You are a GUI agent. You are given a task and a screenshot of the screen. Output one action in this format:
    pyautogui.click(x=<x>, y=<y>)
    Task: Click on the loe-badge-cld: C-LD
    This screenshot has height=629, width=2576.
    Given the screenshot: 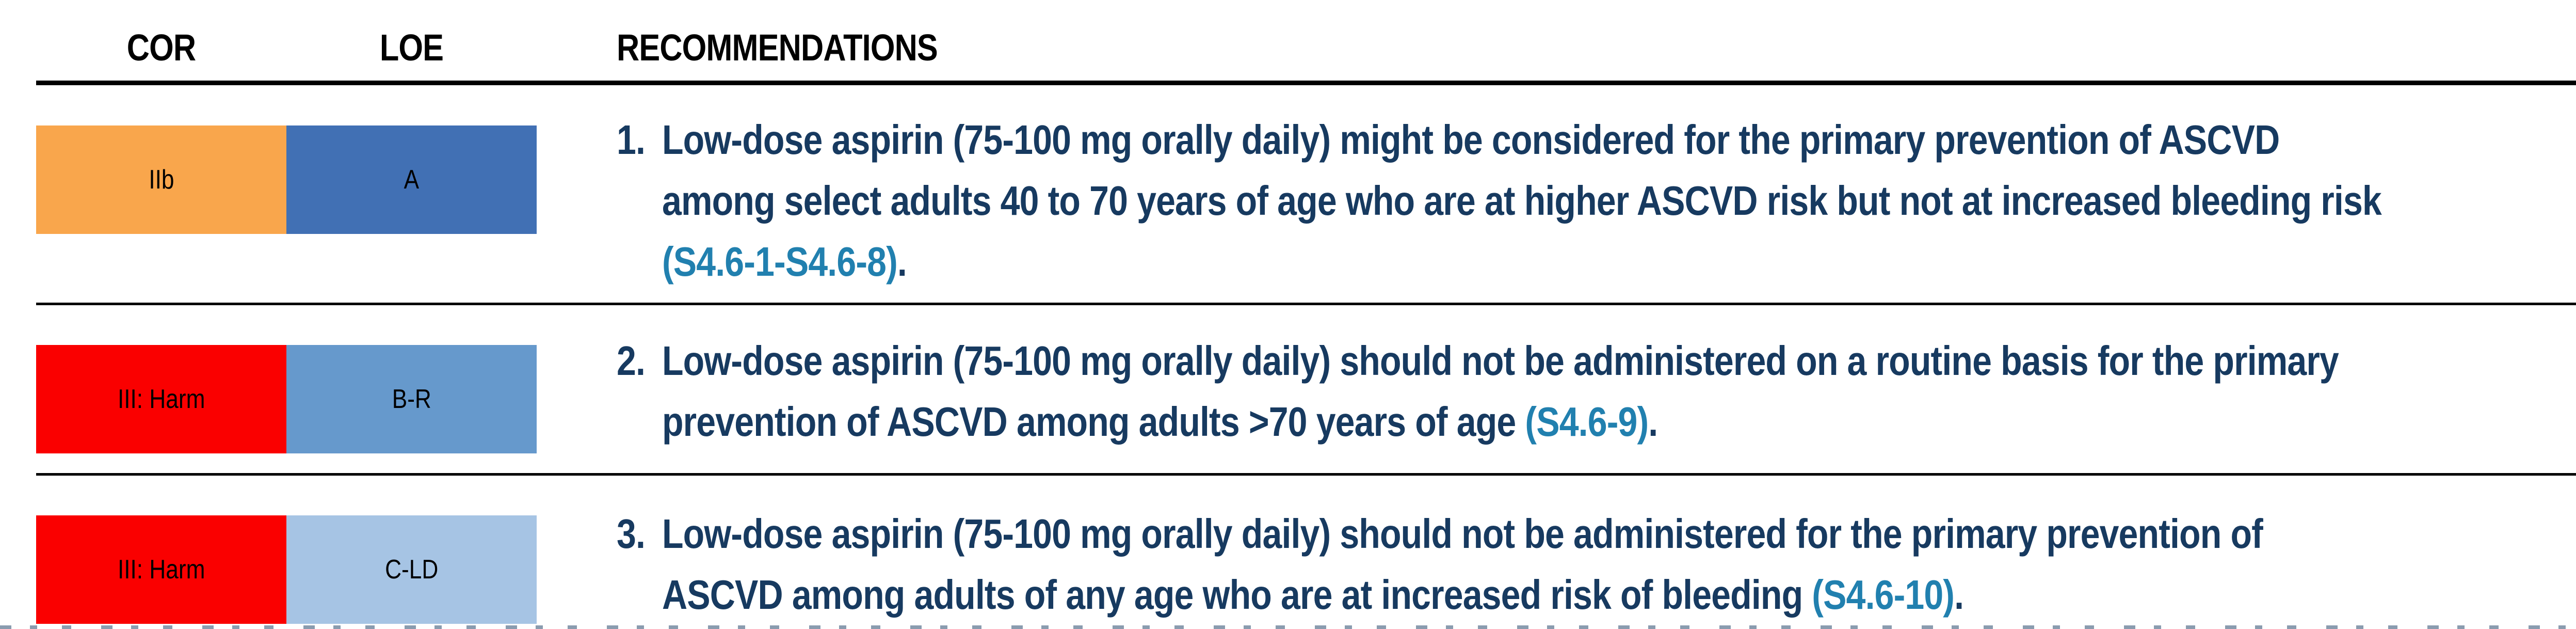 What is the action you would take?
    pyautogui.click(x=412, y=569)
    